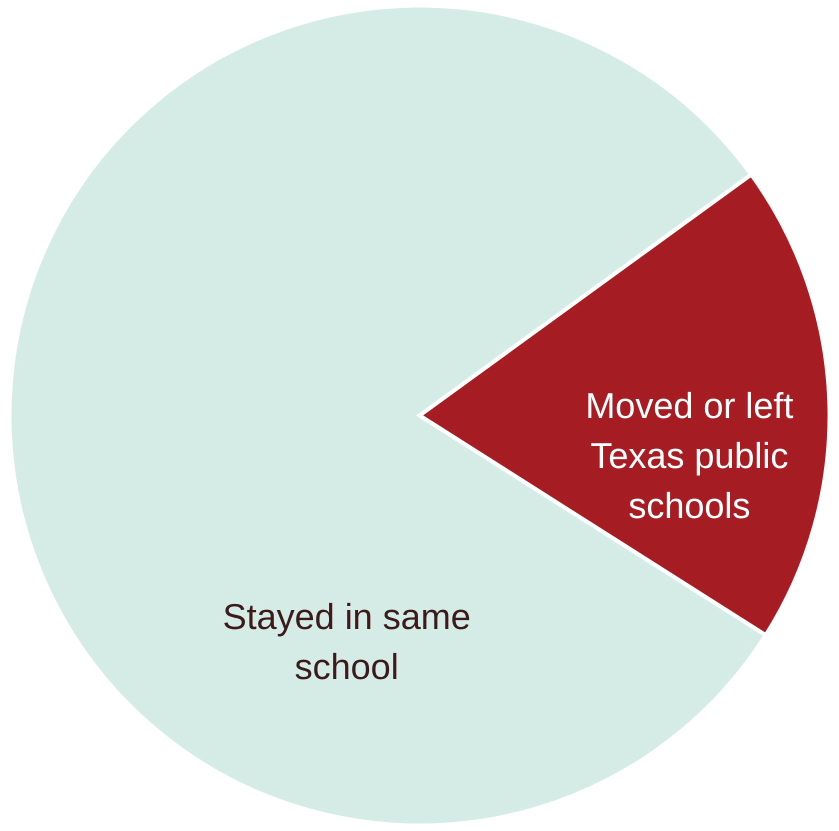 Image resolution: width=839 pixels, height=831 pixels. I want to click on slice-label: Stayed in same school, so click(346, 641).